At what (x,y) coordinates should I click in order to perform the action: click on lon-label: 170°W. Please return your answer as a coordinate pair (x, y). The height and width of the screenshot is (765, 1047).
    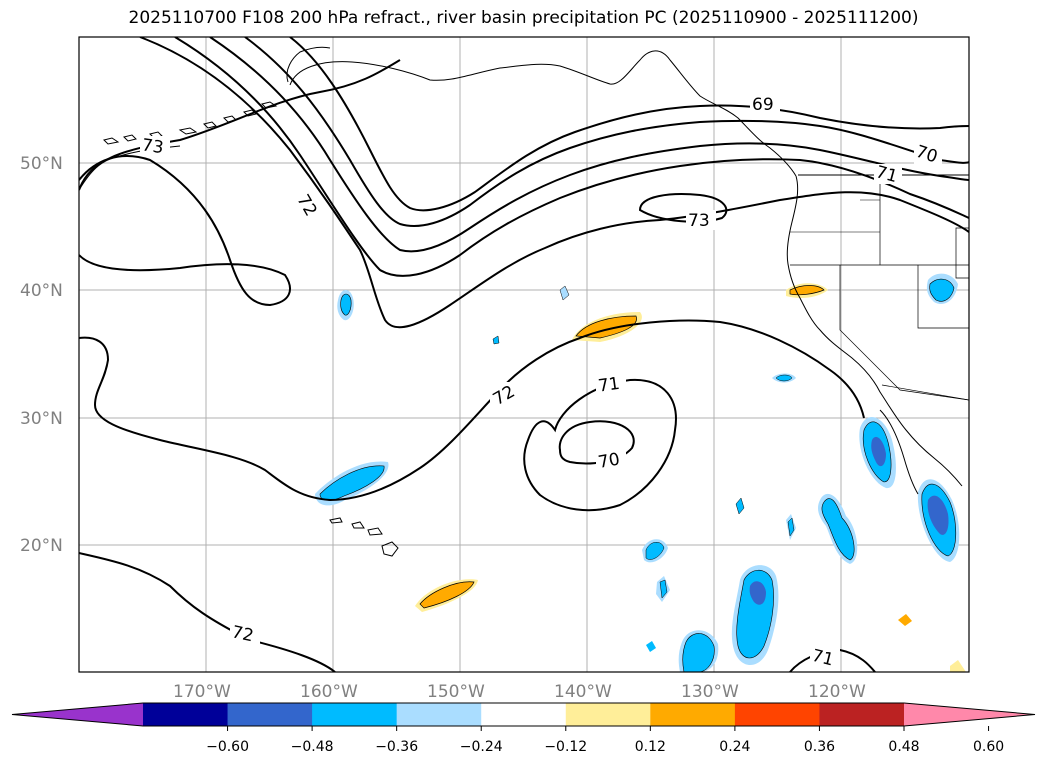
    Looking at the image, I should click on (202, 692).